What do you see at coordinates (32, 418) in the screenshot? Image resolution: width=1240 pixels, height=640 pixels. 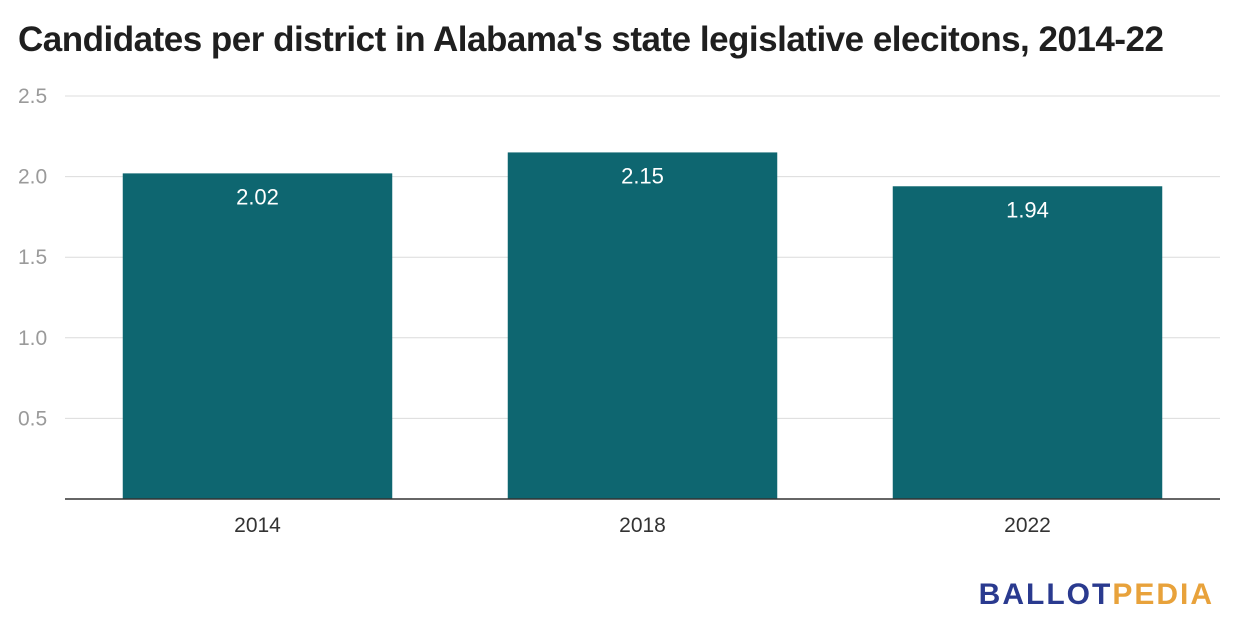 I see `y-tick-label: 0.5` at bounding box center [32, 418].